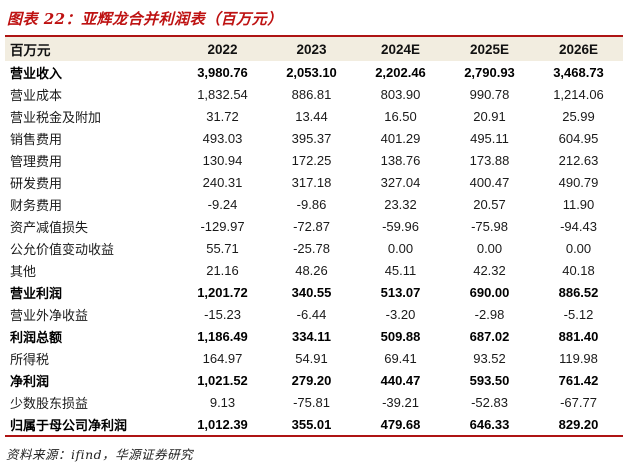 This screenshot has height=466, width=641. Describe the element at coordinates (222, 116) in the screenshot. I see `cell-value: 31.72` at that location.